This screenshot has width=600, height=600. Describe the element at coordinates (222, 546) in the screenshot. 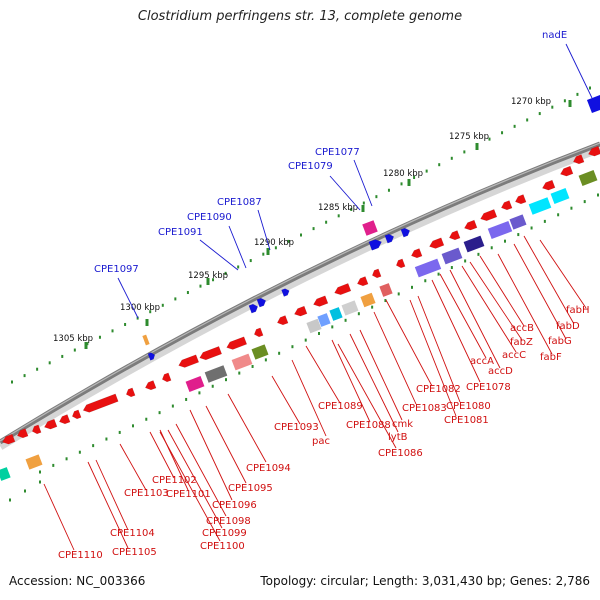

I see `reverse-gene-label: CPE1100` at that location.